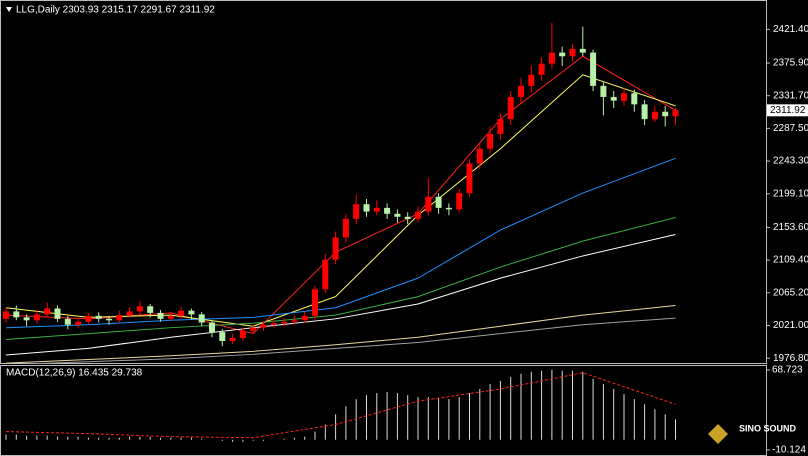 The height and width of the screenshot is (456, 808). I want to click on y-tick-label: 2421.40, so click(790, 29).